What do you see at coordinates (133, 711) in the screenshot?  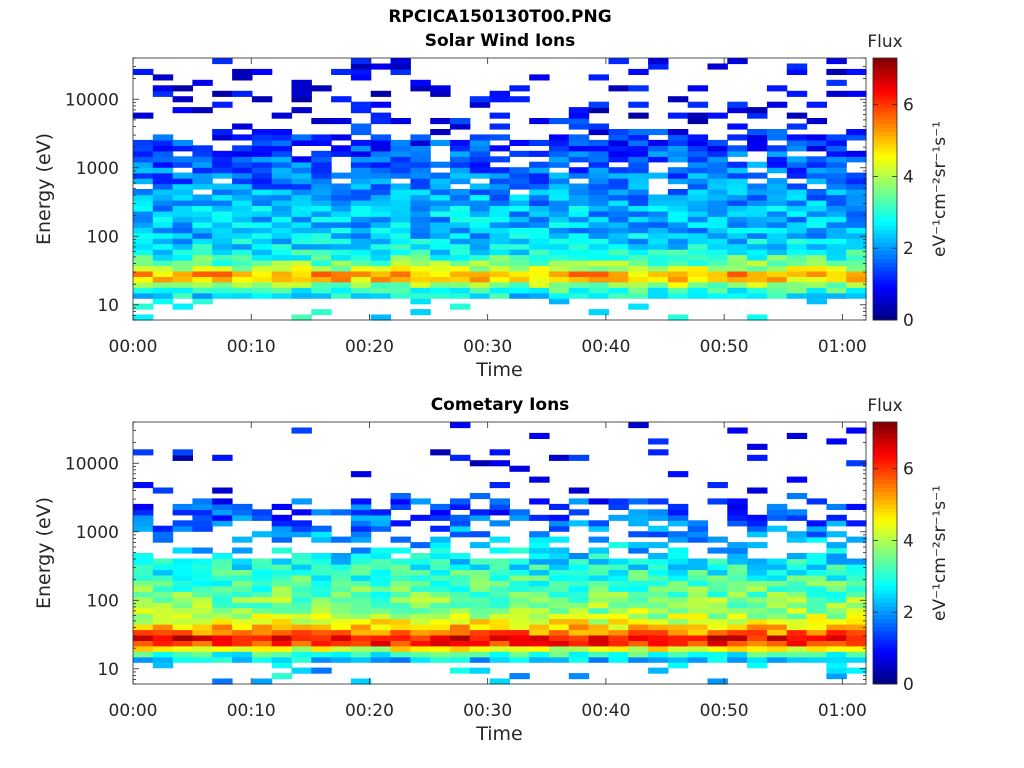 I see `x-tick-label: 00:00` at bounding box center [133, 711].